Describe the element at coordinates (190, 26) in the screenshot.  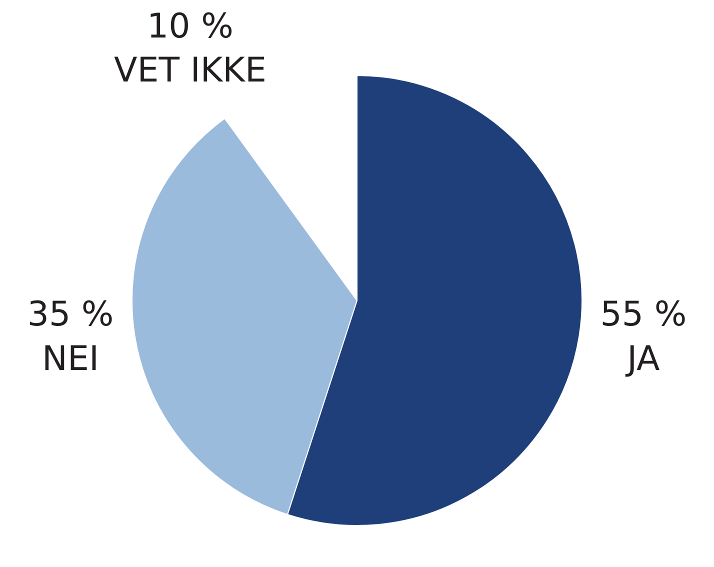
I see `data-label: 10 %` at that location.